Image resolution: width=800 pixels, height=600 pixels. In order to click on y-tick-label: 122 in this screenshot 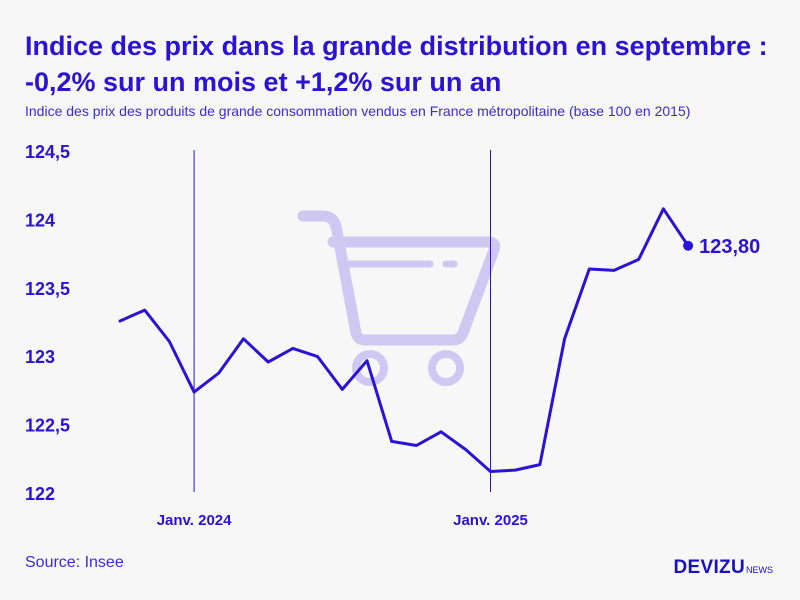, I will do `click(40, 494)`.